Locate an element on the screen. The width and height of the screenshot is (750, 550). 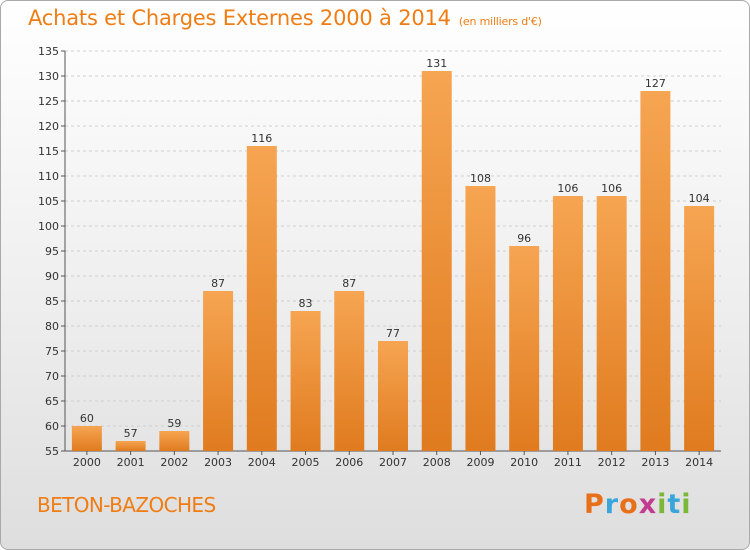
y-tick-label: 110 is located at coordinates (48, 176).